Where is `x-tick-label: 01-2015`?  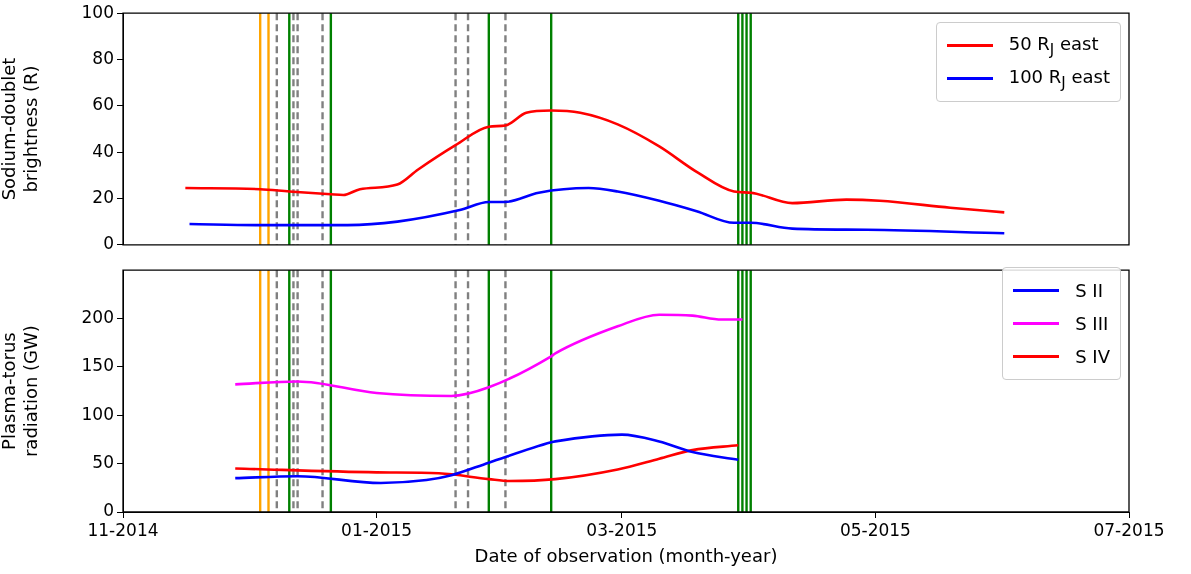
x-tick-label: 01-2015 is located at coordinates (377, 529).